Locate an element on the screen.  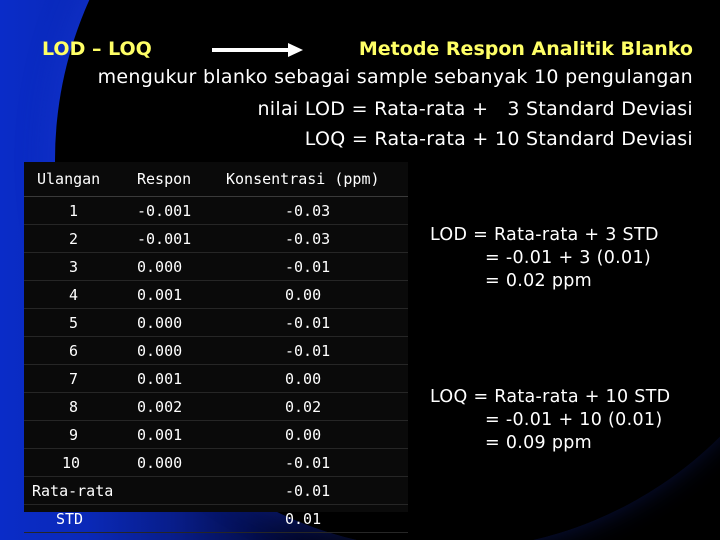
table-row: 8 0.002 0.02 is located at coordinates (216, 406).